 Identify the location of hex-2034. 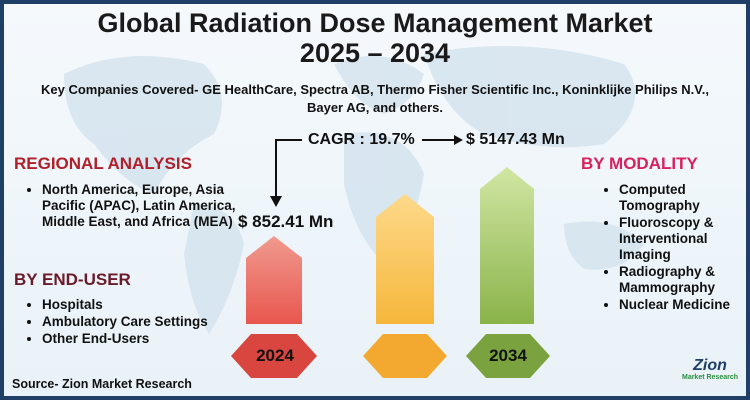
(508, 356).